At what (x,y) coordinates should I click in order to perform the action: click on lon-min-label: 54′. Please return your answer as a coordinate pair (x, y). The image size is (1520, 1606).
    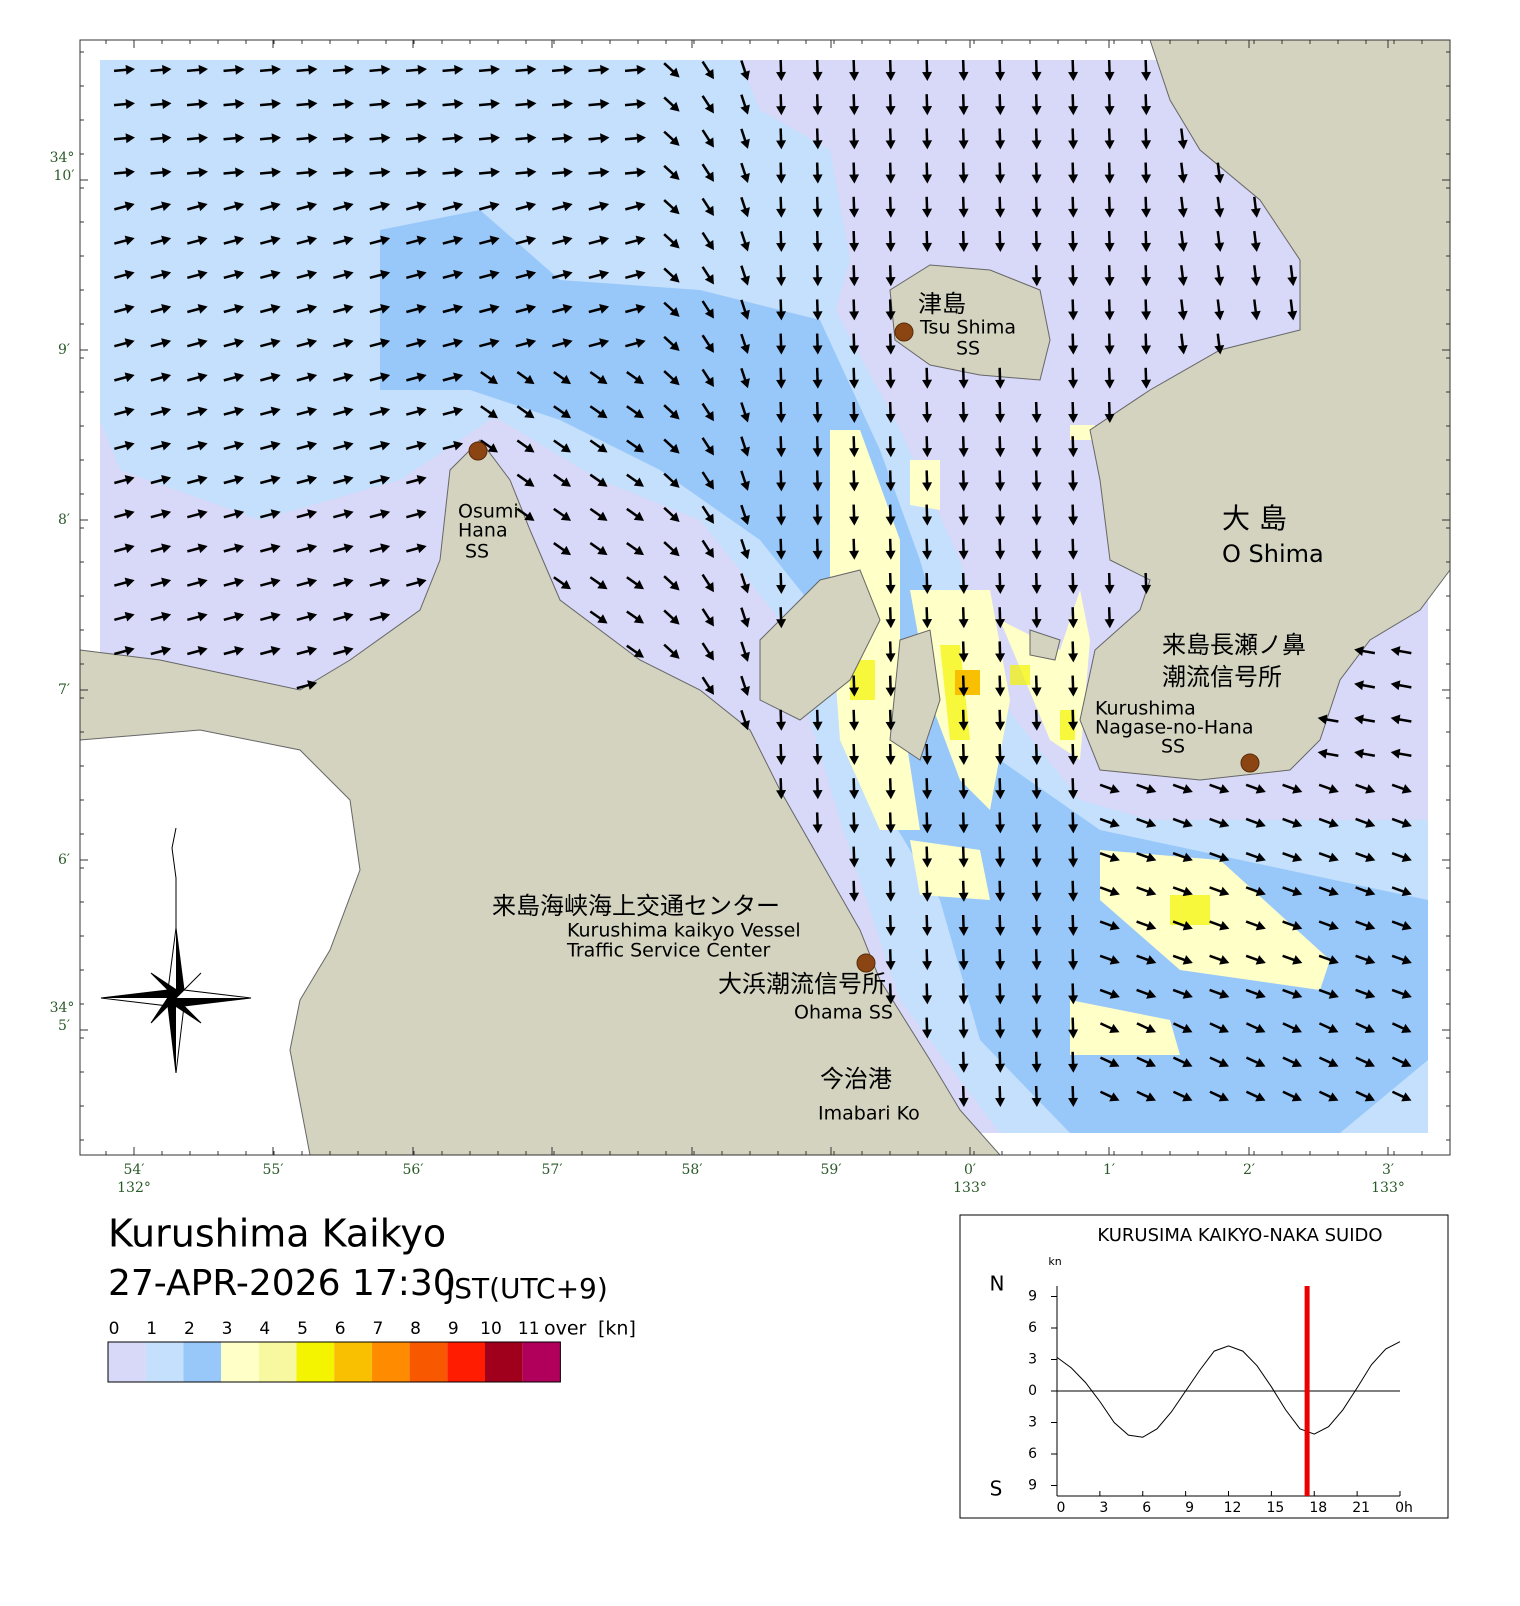
    Looking at the image, I should click on (134, 1170).